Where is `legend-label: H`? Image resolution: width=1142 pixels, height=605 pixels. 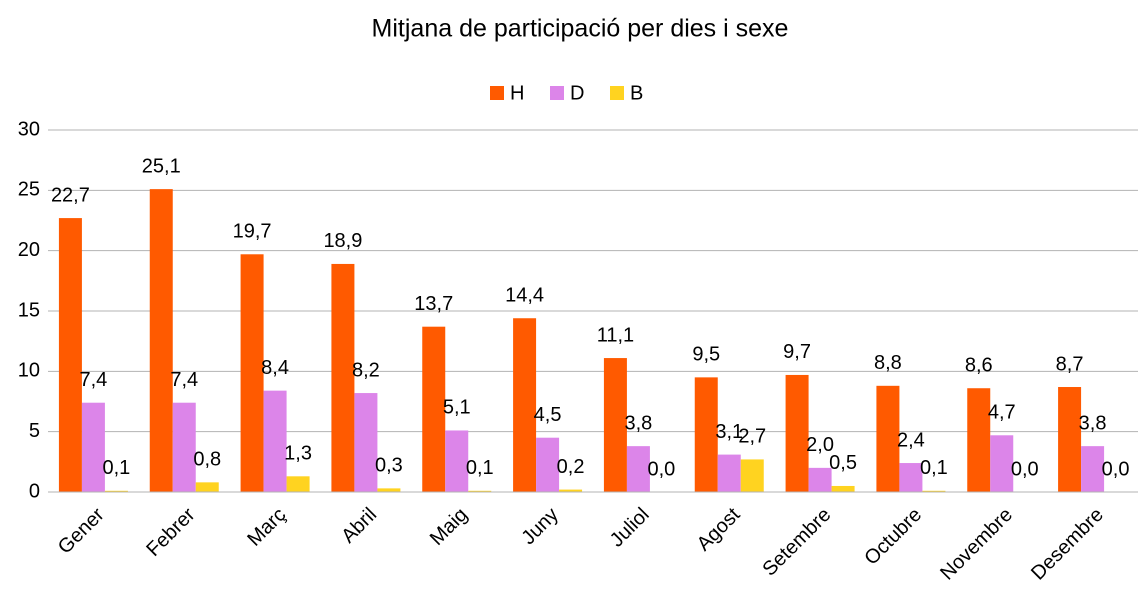 legend-label: H is located at coordinates (517, 93).